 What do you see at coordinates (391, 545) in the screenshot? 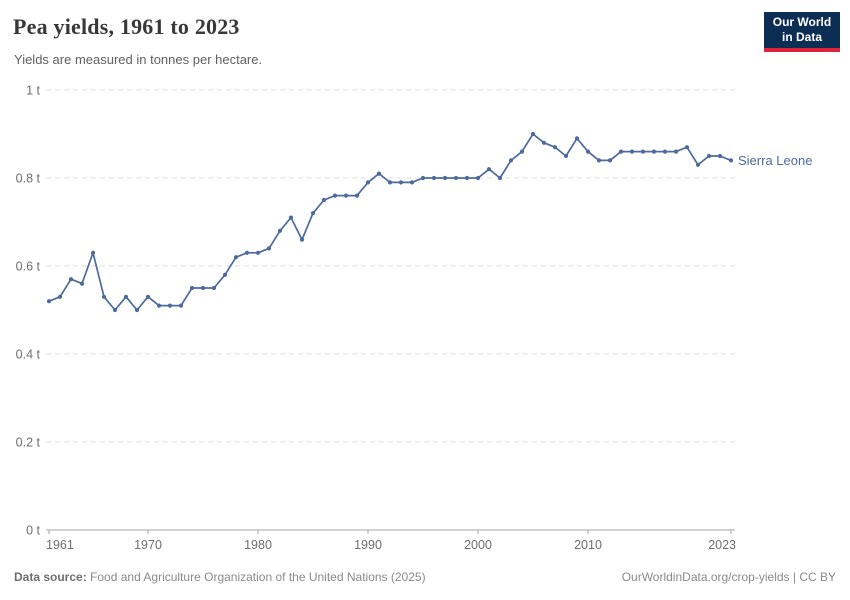
I see `x-axis-labels: 1961 1970 1980 1990 2000 2010 2023` at bounding box center [391, 545].